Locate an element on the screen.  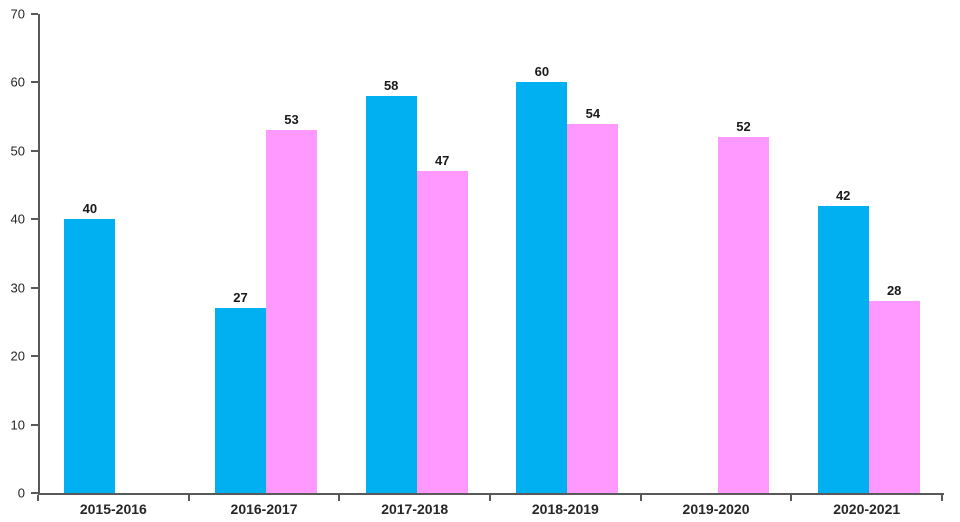
x-category-label: 2015-2016 is located at coordinates (113, 509).